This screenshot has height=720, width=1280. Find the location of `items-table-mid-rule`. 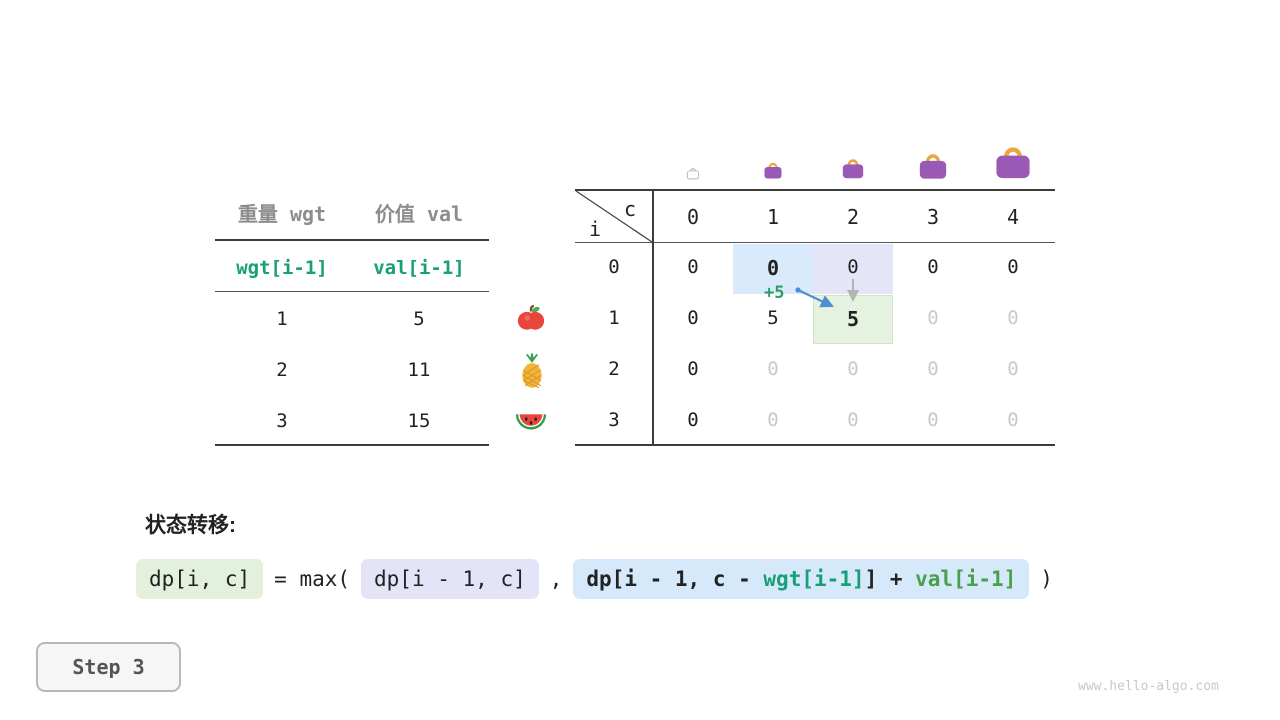

items-table-mid-rule is located at coordinates (352, 291).